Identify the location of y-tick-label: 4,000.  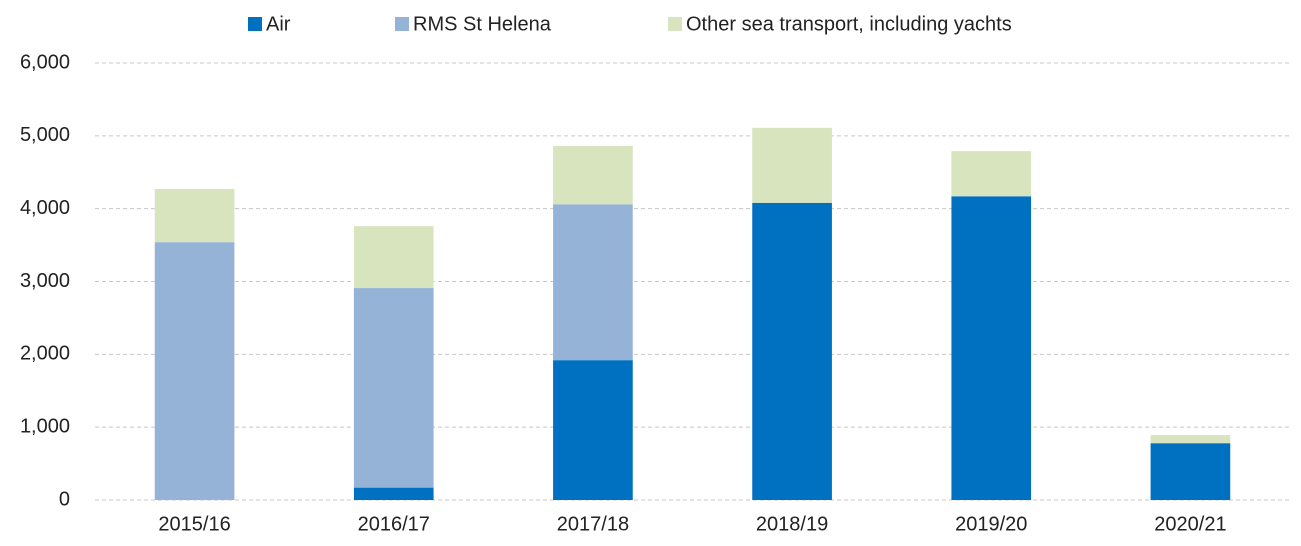
(45, 208).